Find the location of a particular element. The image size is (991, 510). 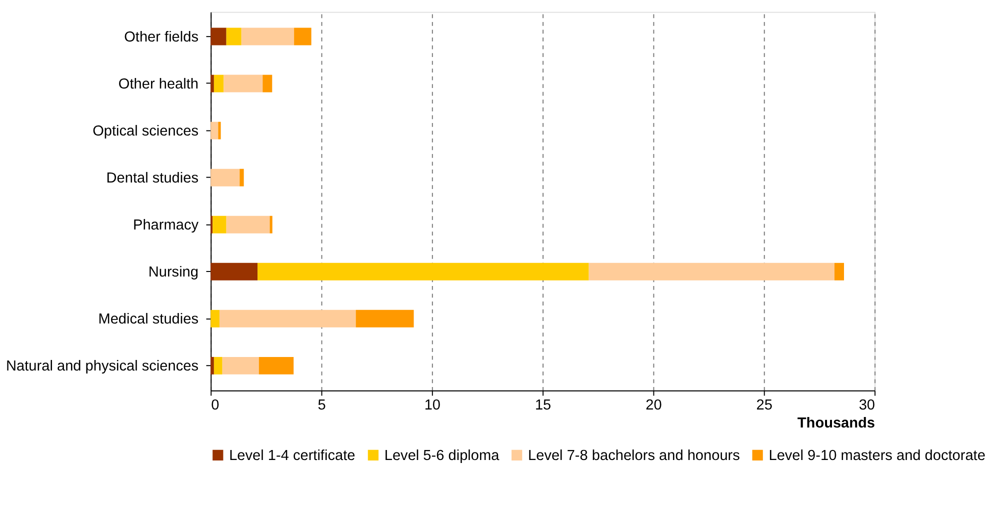

x-tick-label: 15 is located at coordinates (543, 405).